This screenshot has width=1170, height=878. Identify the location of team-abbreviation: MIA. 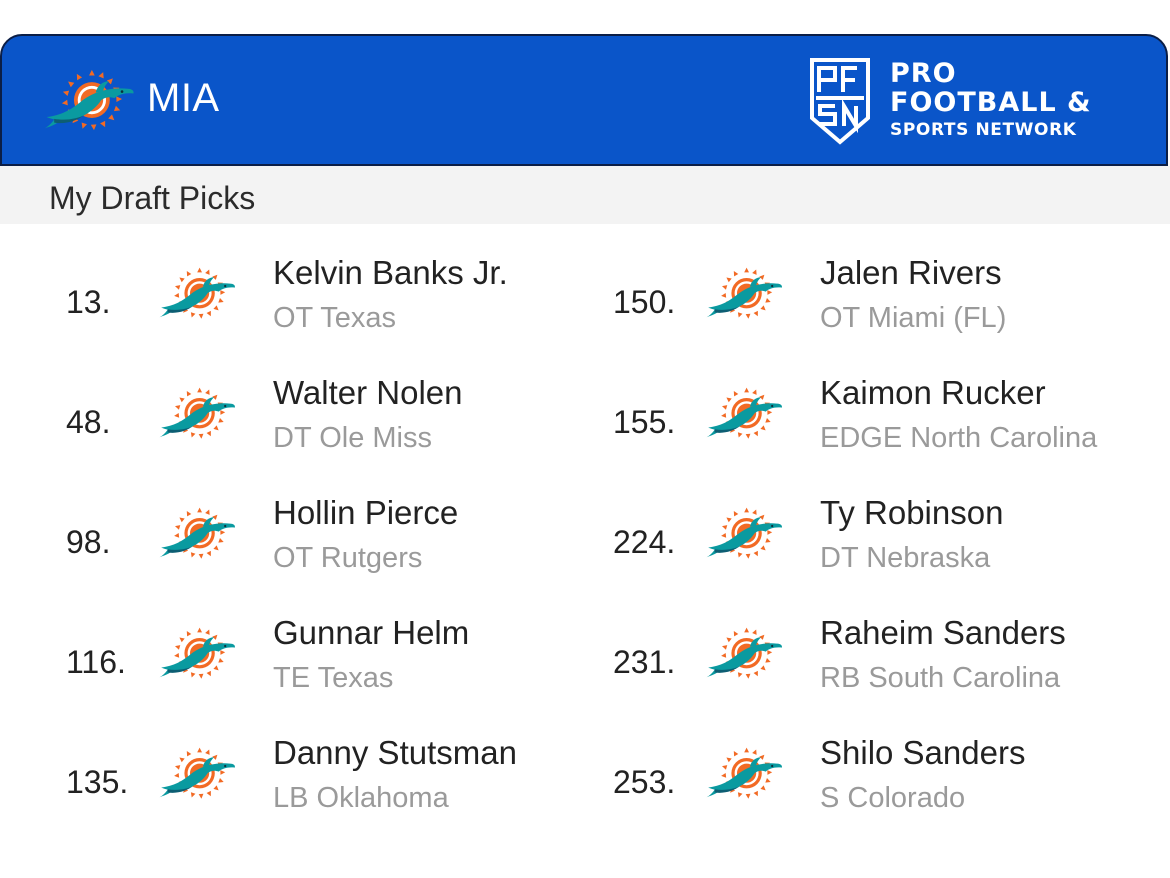
(183, 98).